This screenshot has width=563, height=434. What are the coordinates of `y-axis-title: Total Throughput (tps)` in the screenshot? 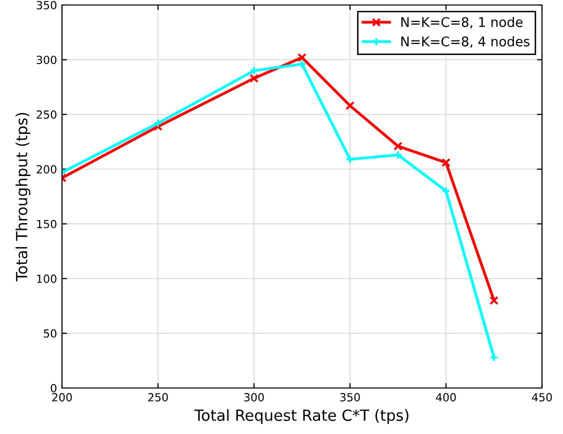 It's located at (23, 197).